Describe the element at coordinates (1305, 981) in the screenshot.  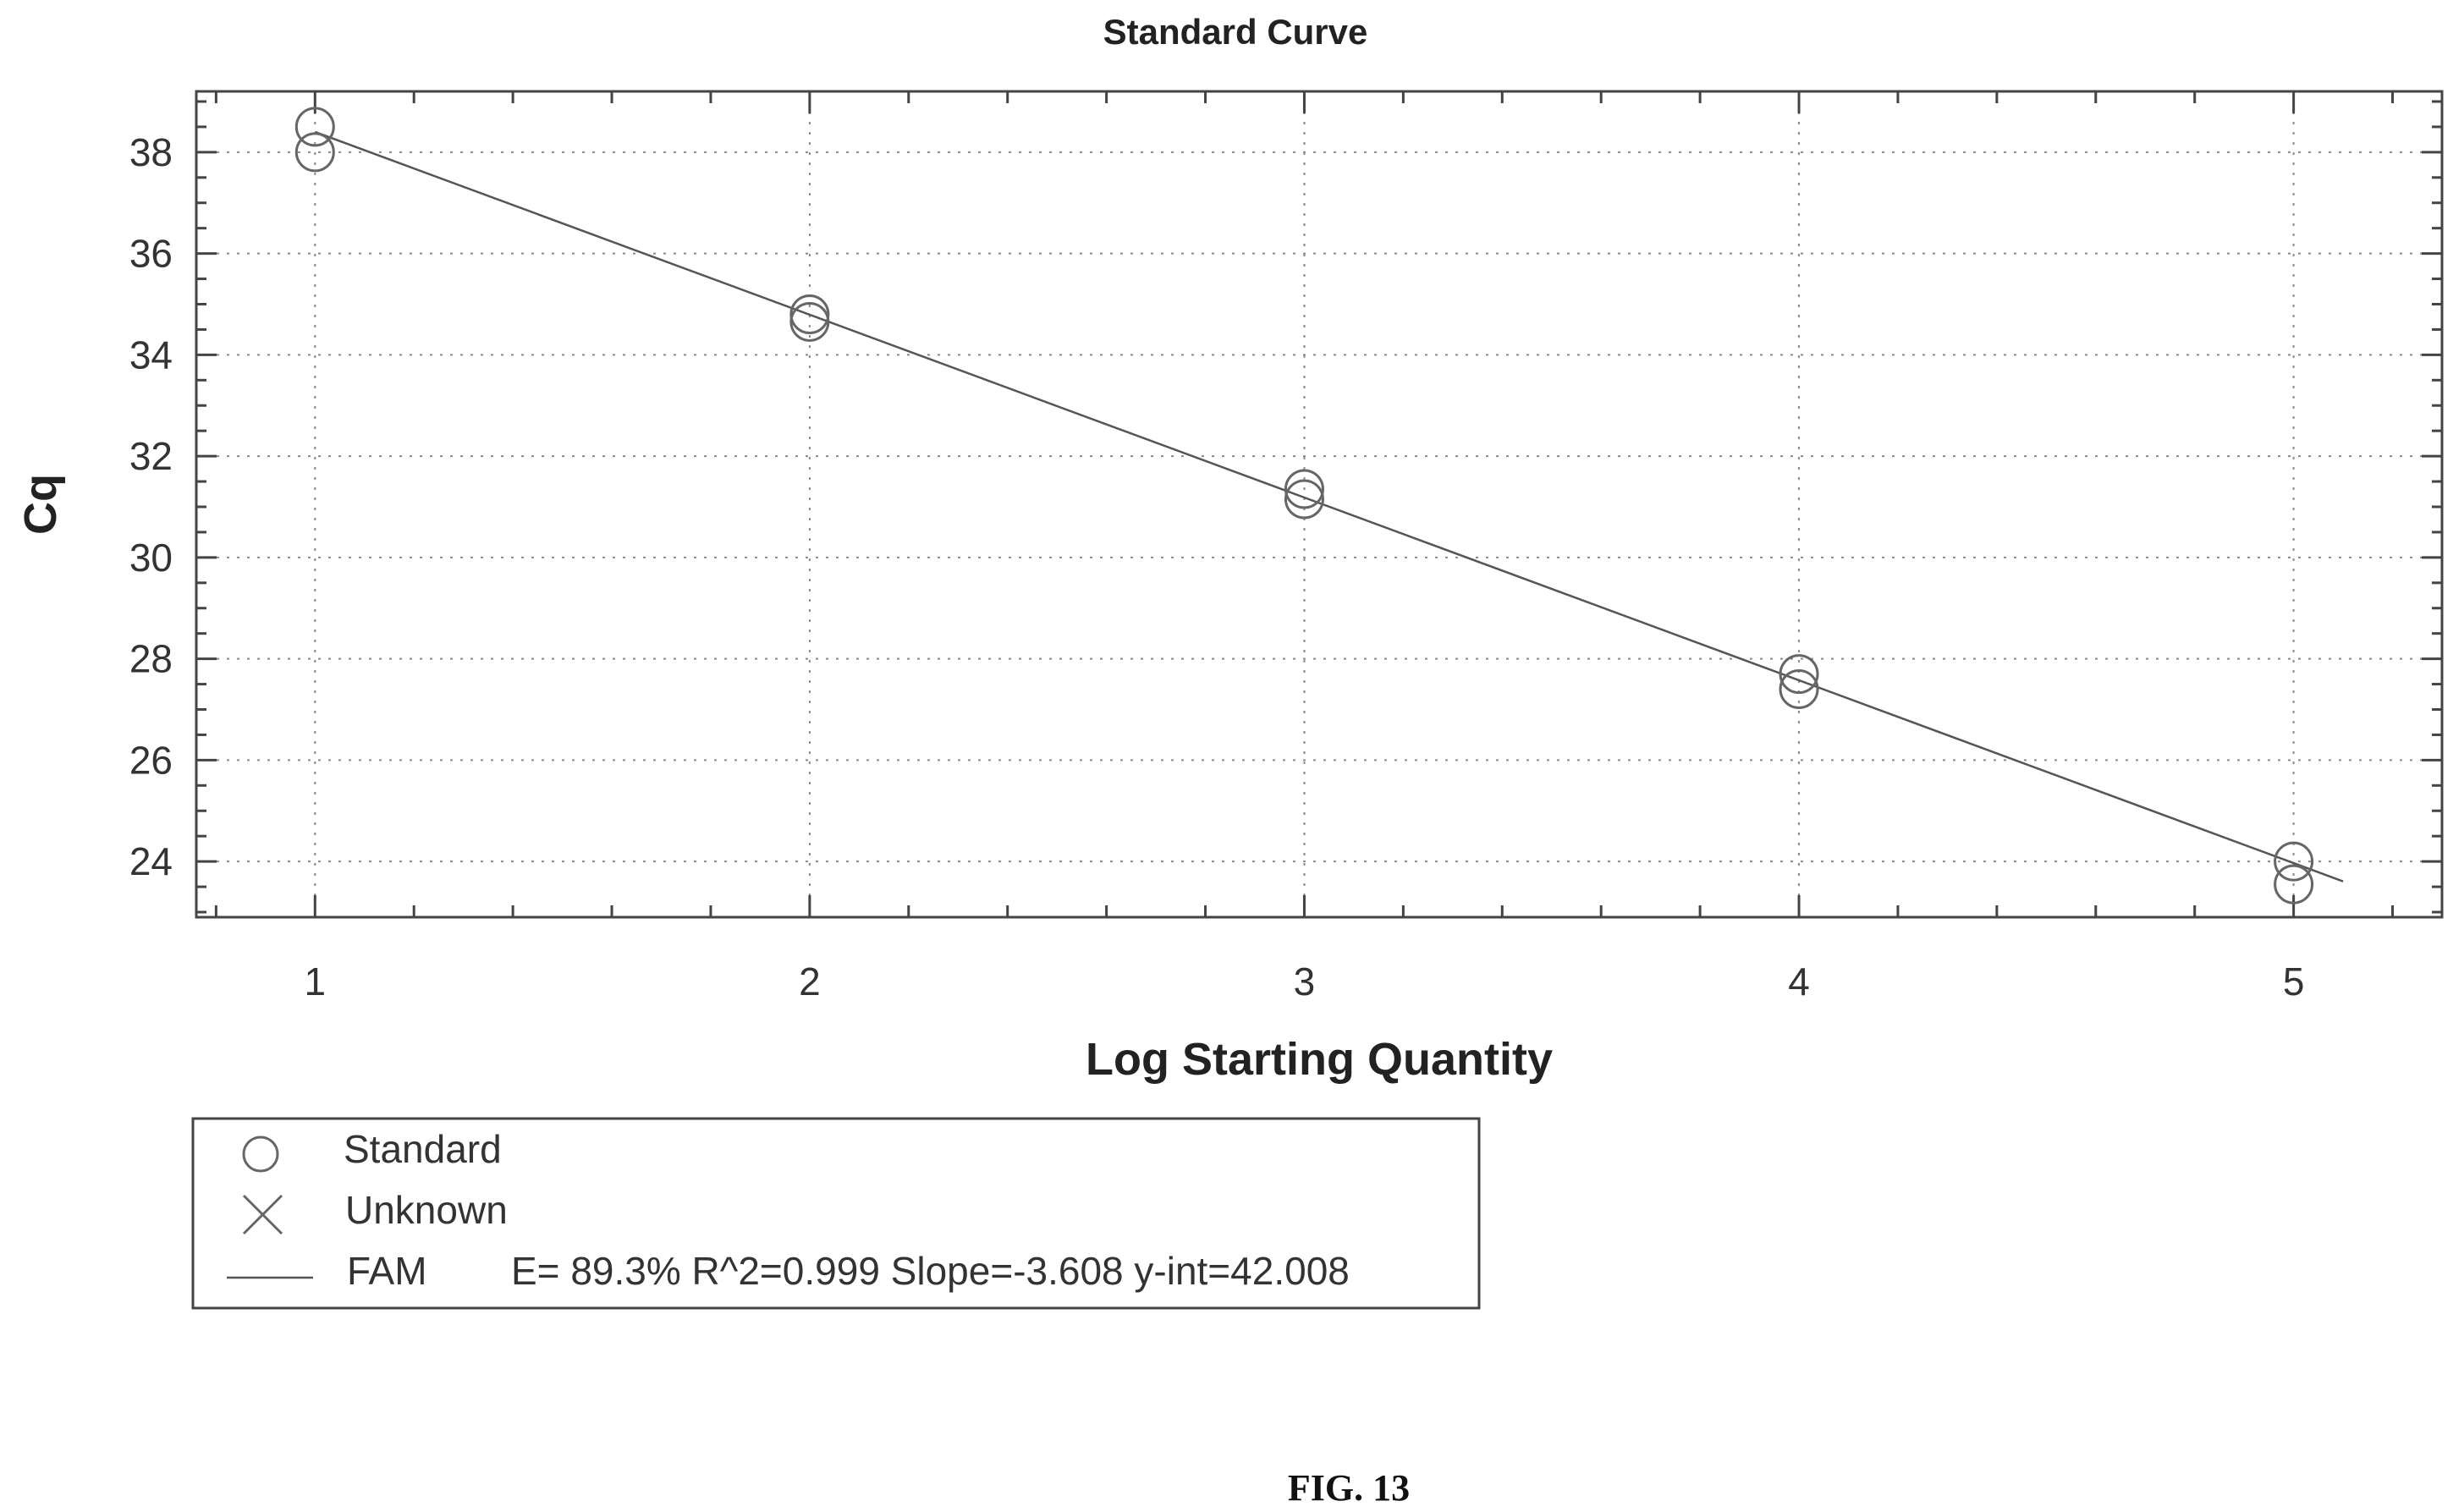
I see `x-tick-label: 3` at that location.